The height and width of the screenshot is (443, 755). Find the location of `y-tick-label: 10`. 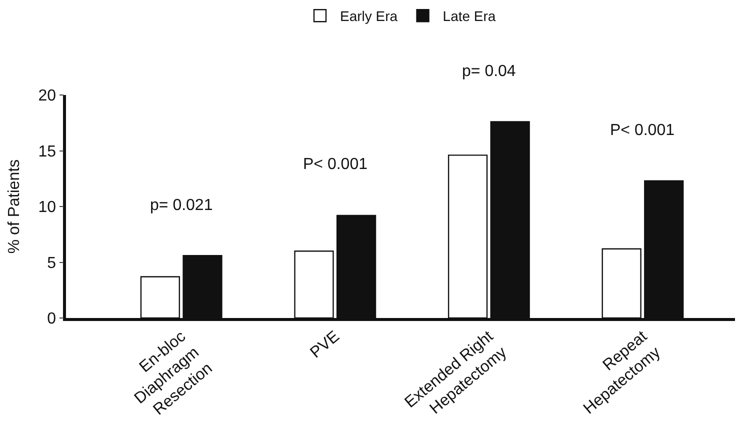

y-tick-label: 10 is located at coordinates (47, 207).